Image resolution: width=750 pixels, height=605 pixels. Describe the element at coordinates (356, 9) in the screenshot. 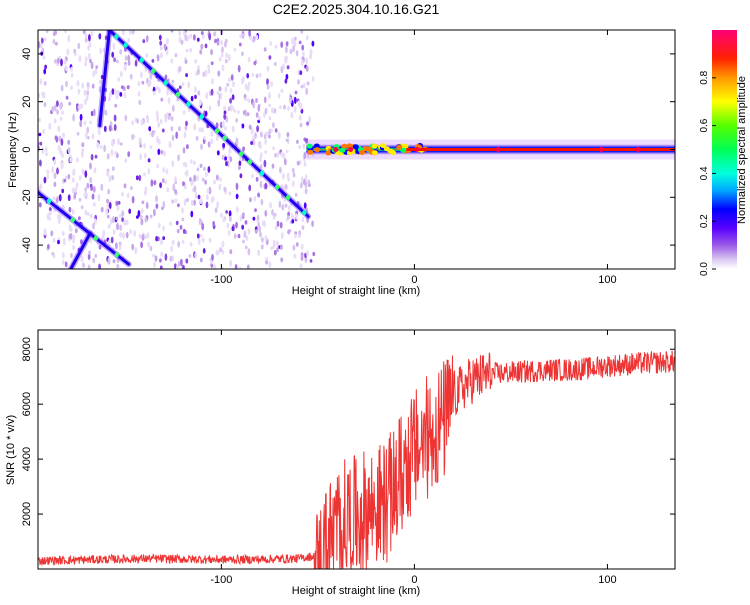

I see `figure-title: C2E2.2025.304.10.16.G21` at that location.